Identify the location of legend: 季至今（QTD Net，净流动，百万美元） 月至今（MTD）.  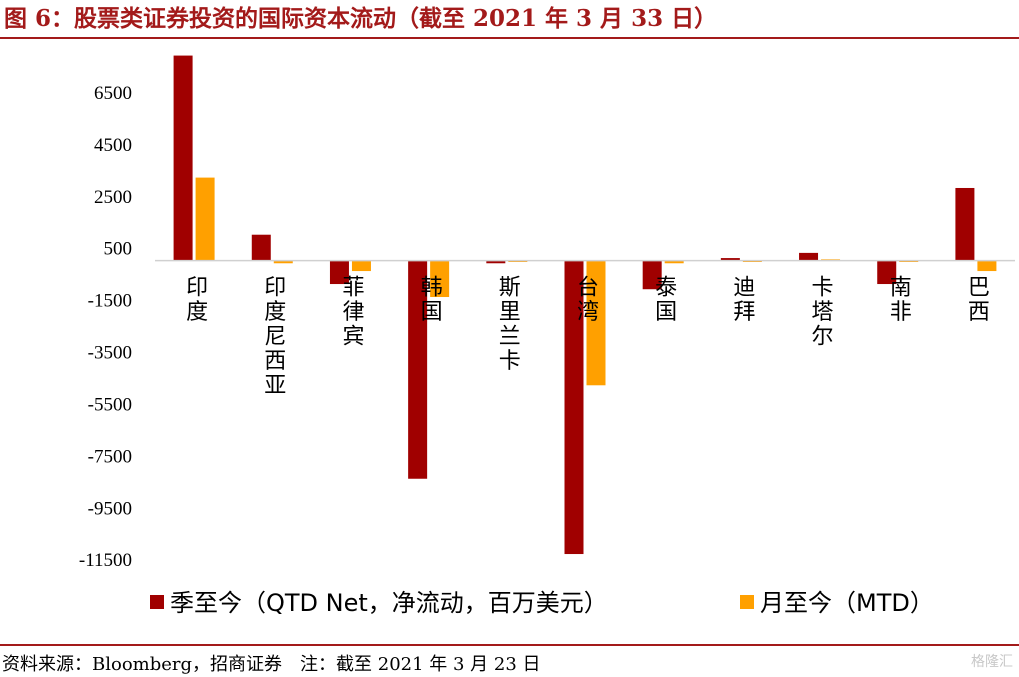
(542, 603).